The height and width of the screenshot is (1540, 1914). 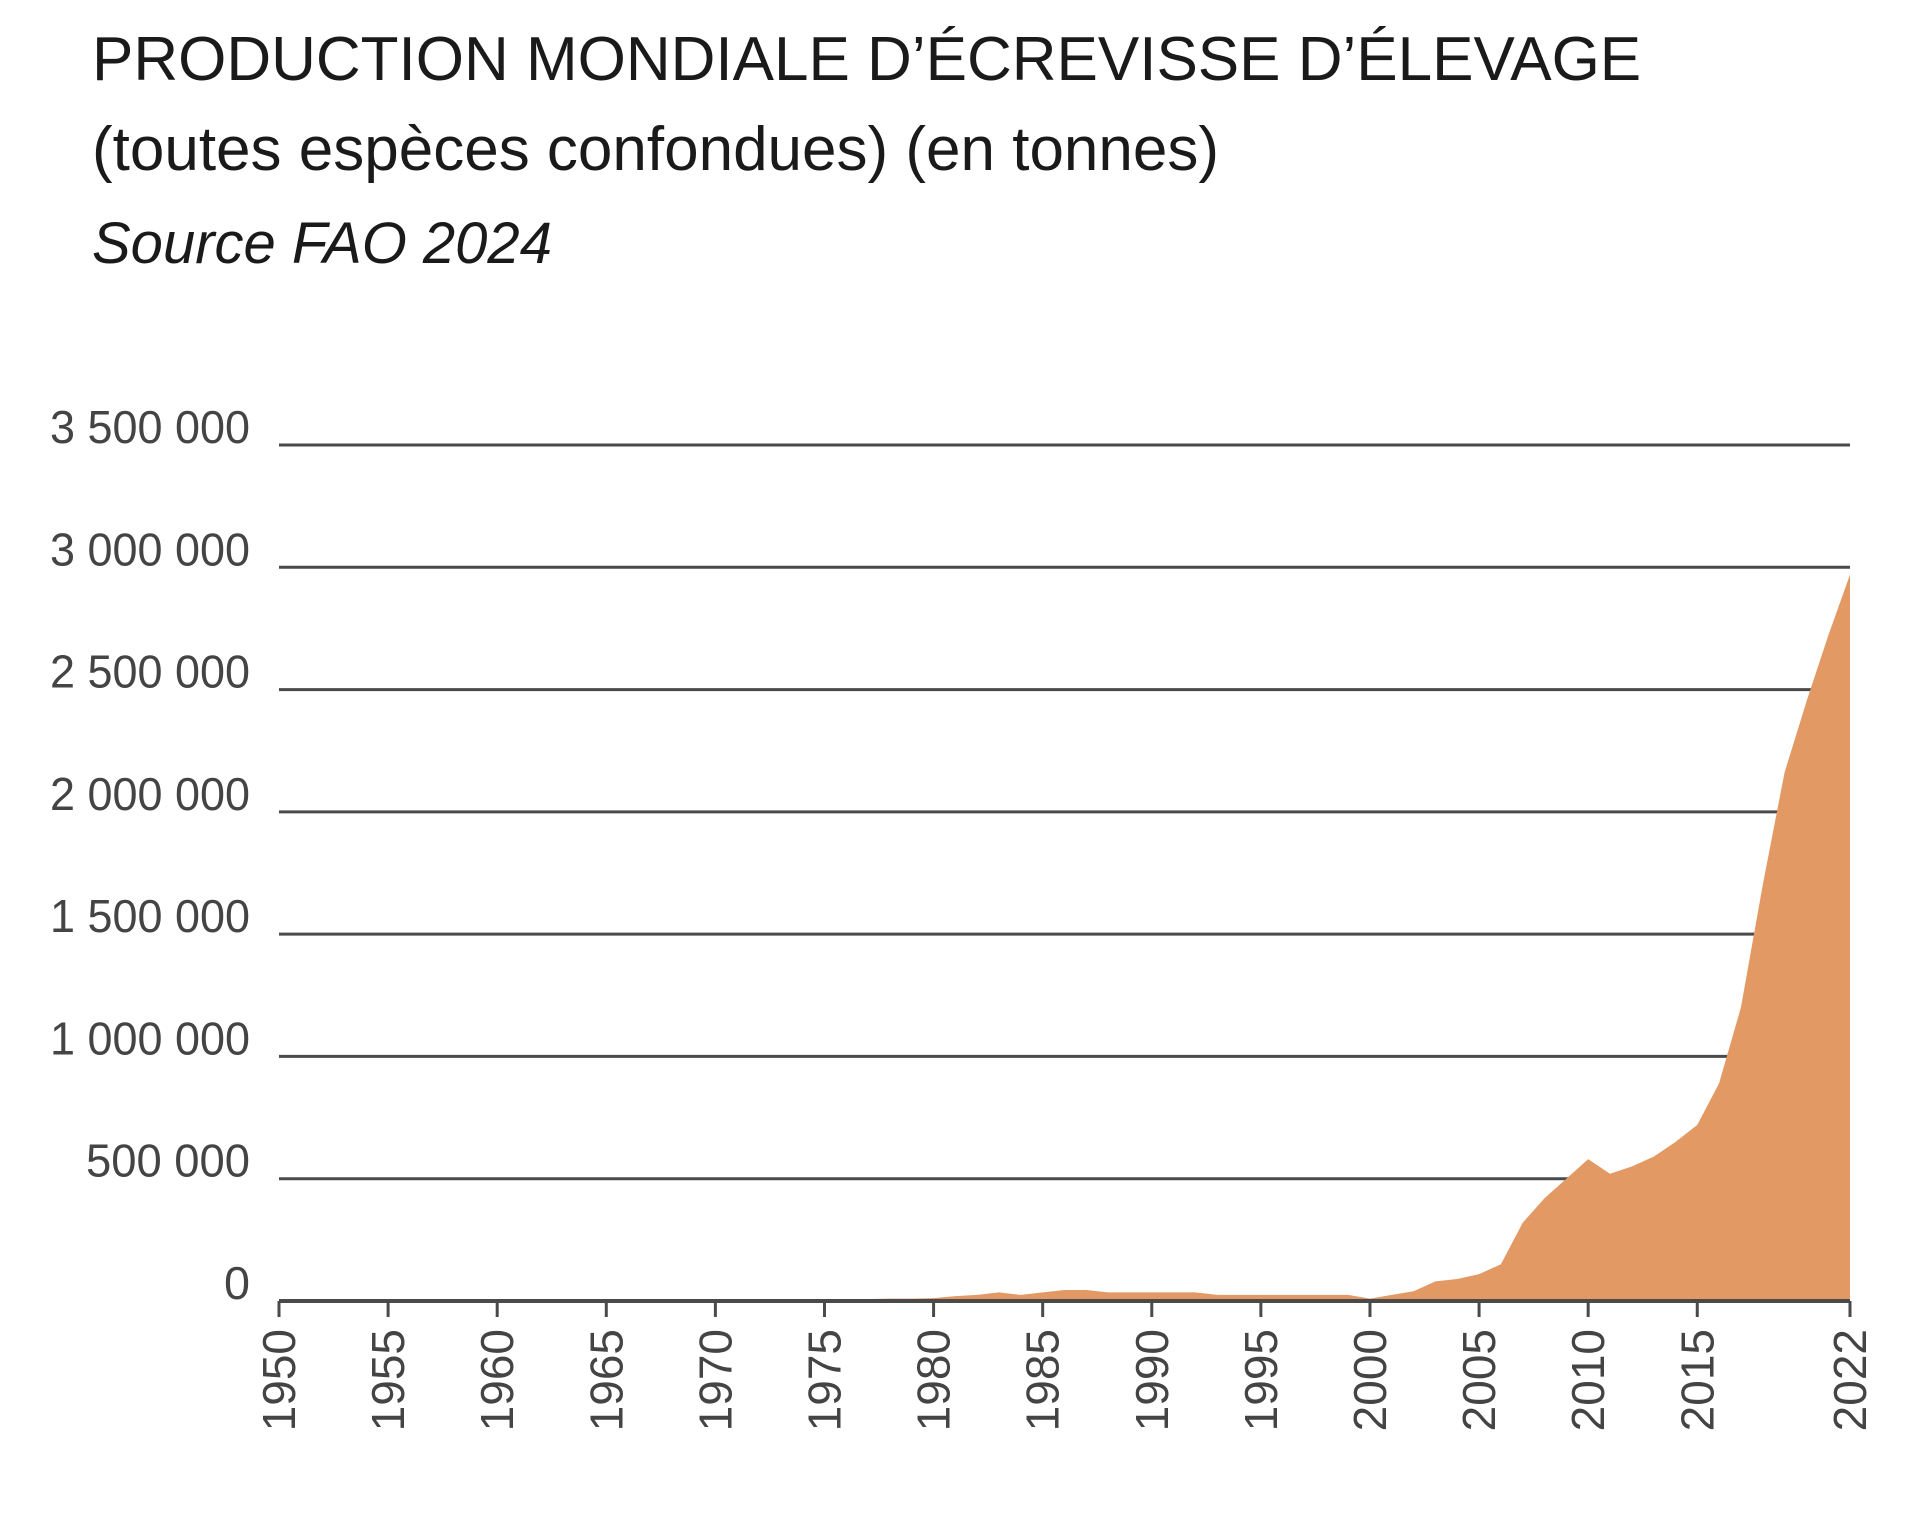 I want to click on x-tick-label: 2010, so click(x=1588, y=1380).